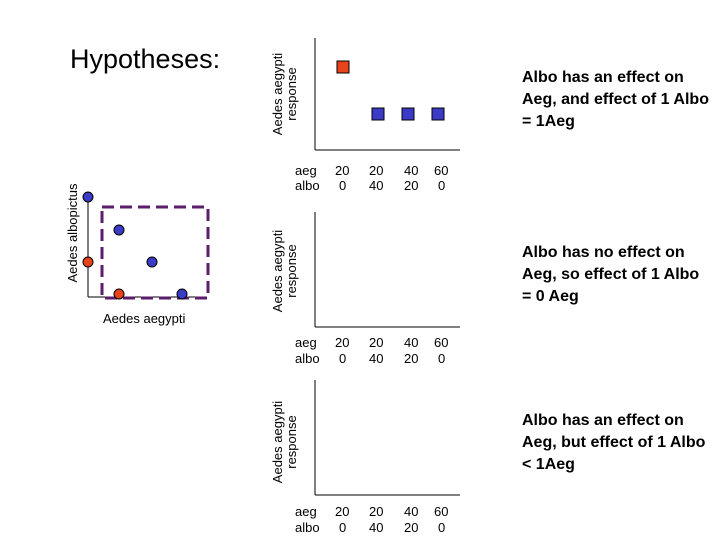  What do you see at coordinates (376, 342) in the screenshot?
I see `panel-2-col-2-aeg: 20` at bounding box center [376, 342].